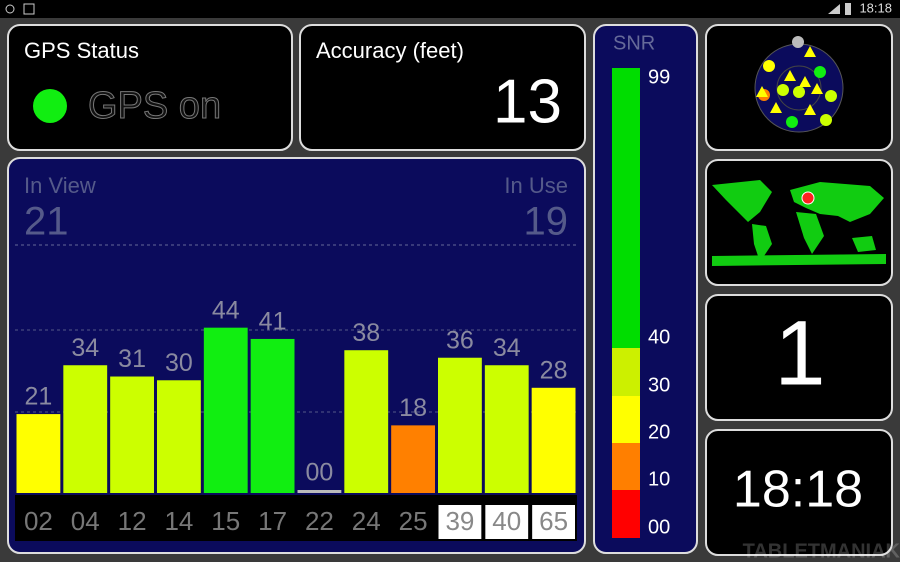 This screenshot has width=900, height=562. I want to click on fix-panel, so click(799, 357).